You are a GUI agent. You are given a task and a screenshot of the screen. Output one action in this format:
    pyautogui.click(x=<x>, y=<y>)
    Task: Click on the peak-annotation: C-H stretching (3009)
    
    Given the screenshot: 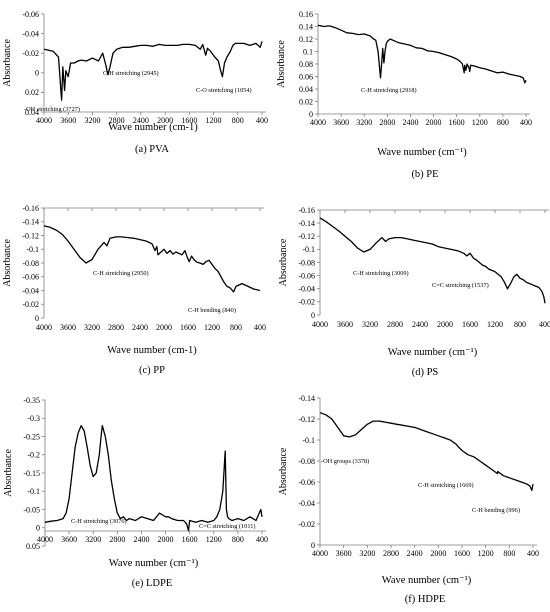 What is the action you would take?
    pyautogui.click(x=381, y=273)
    